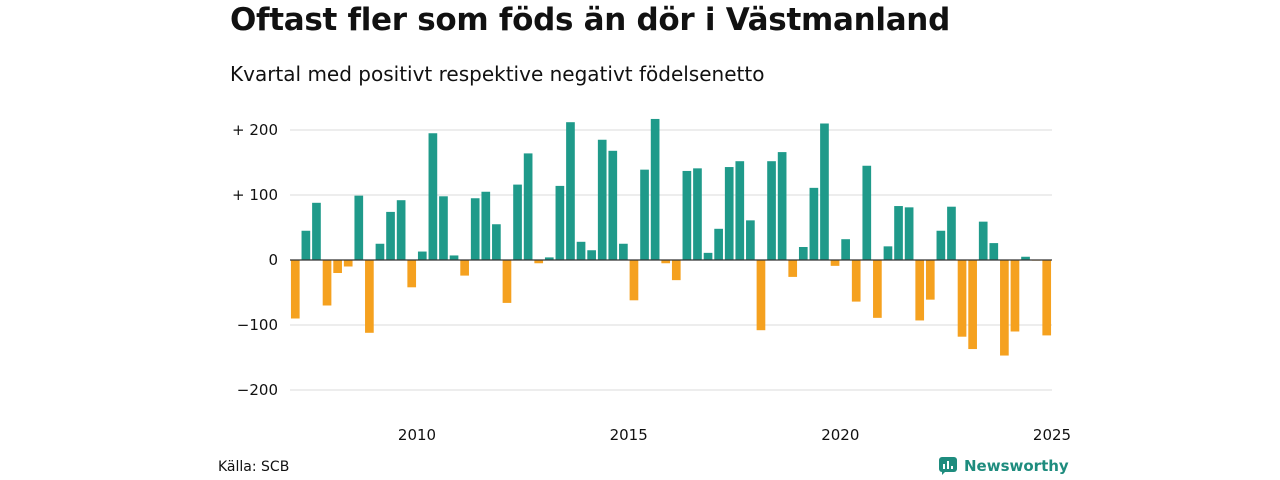 The width and height of the screenshot is (1280, 480). What do you see at coordinates (273, 260) in the screenshot?
I see `y-tick-label: 0` at bounding box center [273, 260].